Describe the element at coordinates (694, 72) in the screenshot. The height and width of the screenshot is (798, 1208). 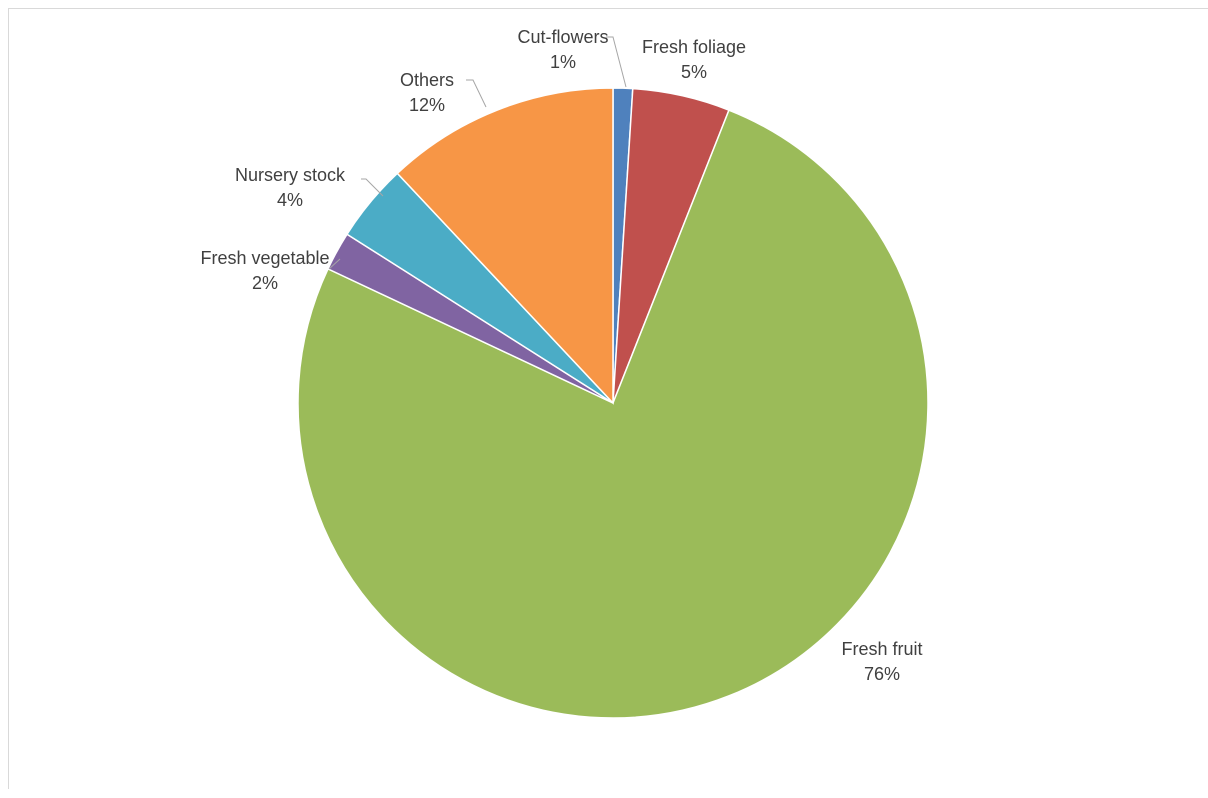
I see `slice-value-label: 5%` at that location.